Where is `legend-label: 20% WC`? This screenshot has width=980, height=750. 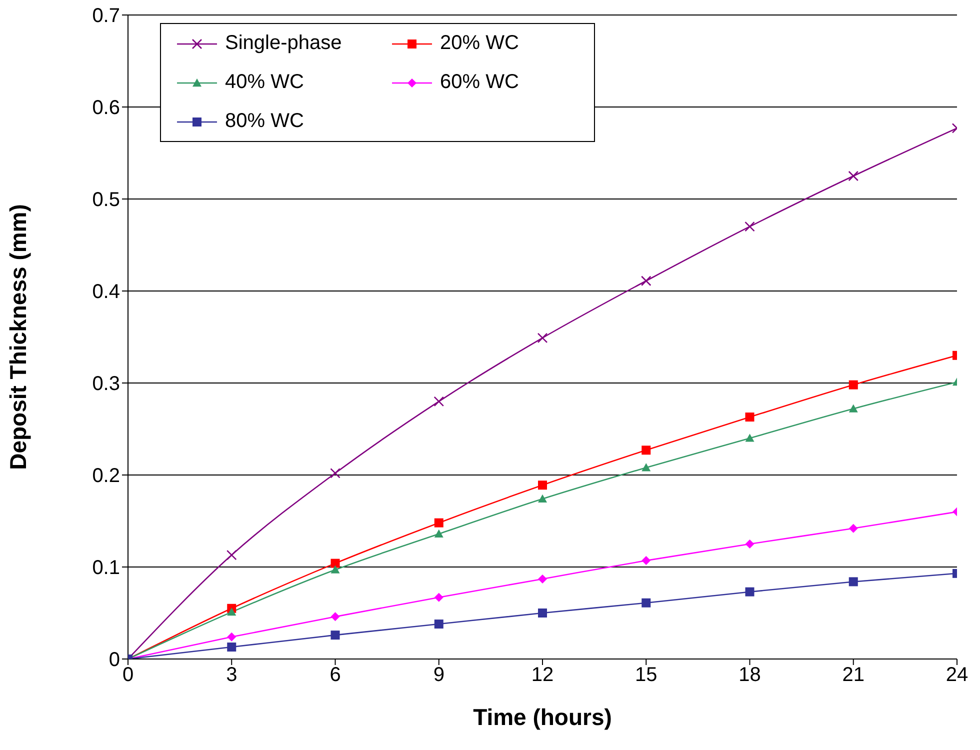 legend-label: 20% WC is located at coordinates (479, 43).